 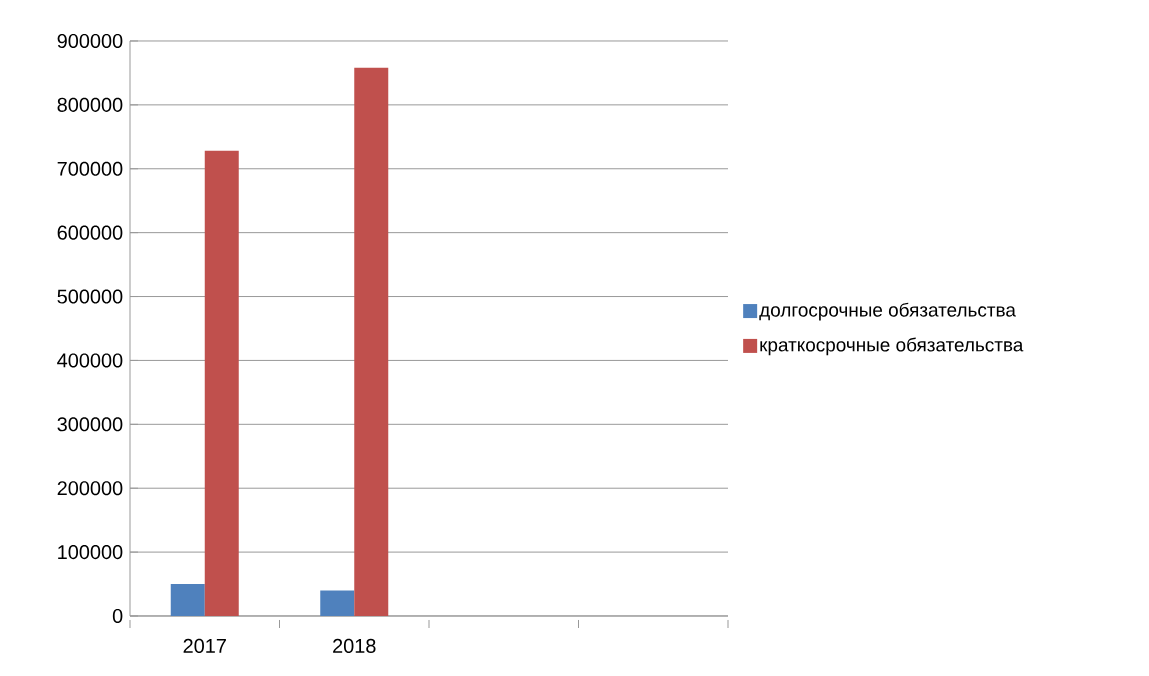 I want to click on legend-label: краткосрочные обязательства, so click(x=892, y=346).